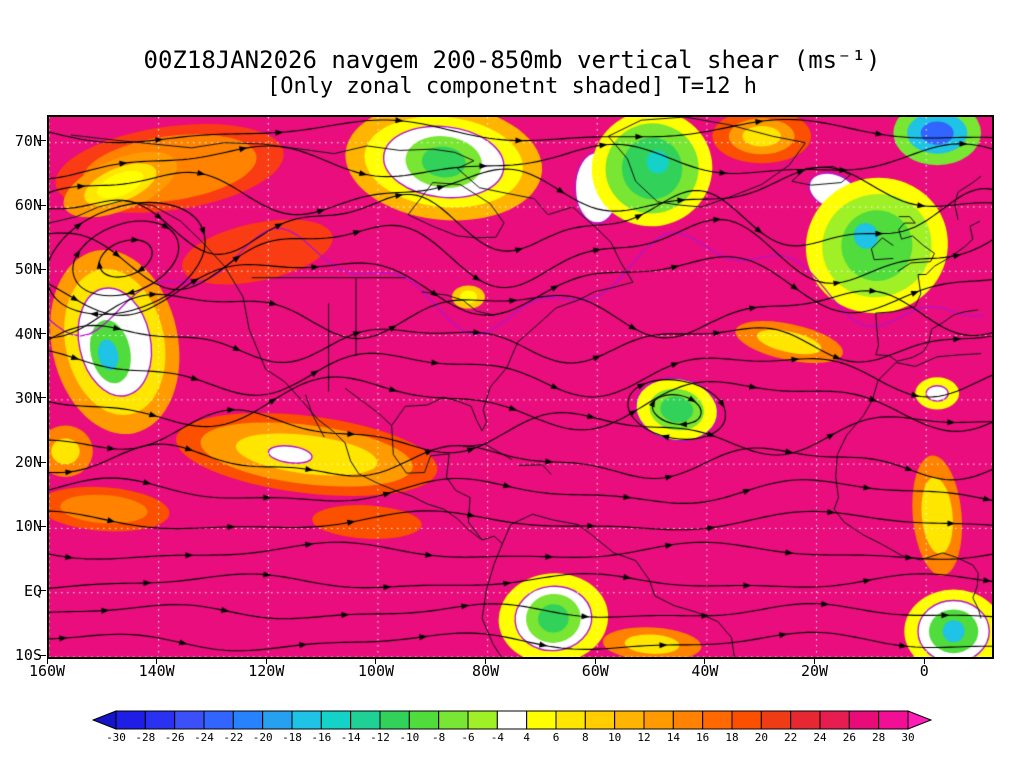 The height and width of the screenshot is (768, 1024). What do you see at coordinates (673, 737) in the screenshot?
I see `colorbar-tick-label: 14` at bounding box center [673, 737].